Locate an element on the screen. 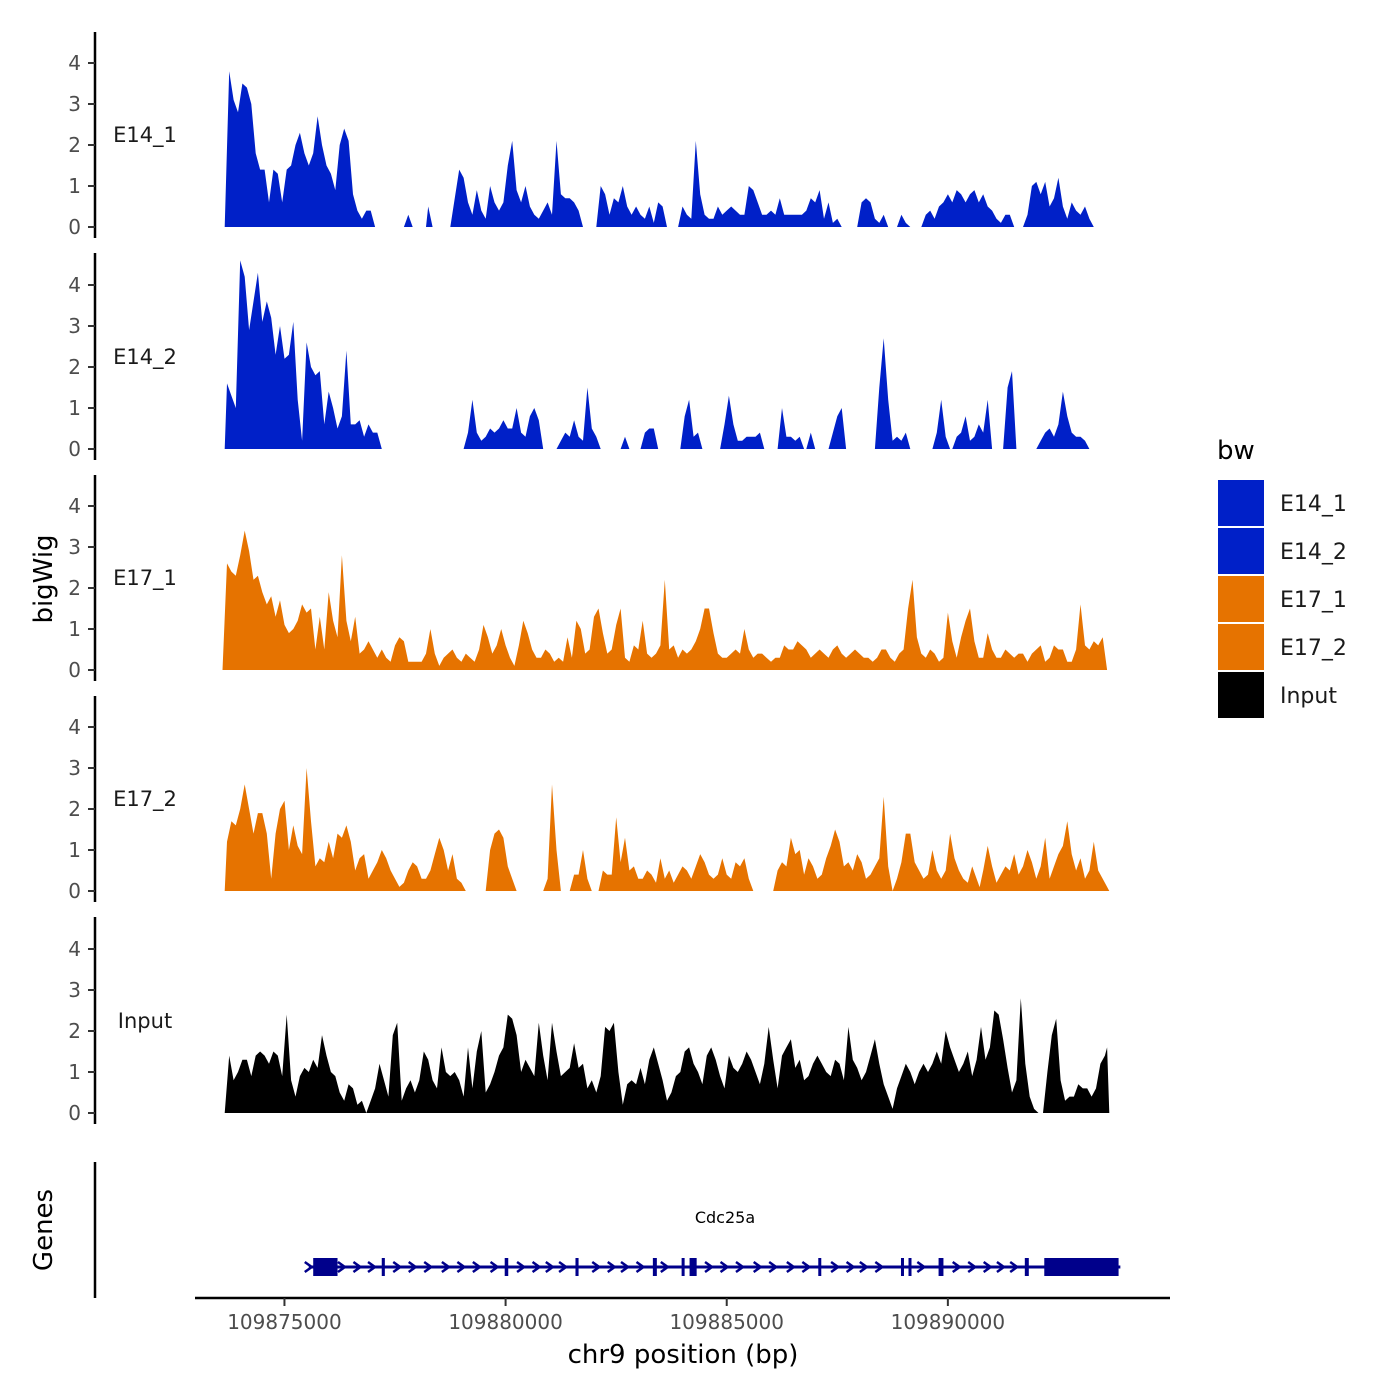  legend: bw E14_1 E14_2 E17_1 E17_2 Input is located at coordinates (1282, 577).